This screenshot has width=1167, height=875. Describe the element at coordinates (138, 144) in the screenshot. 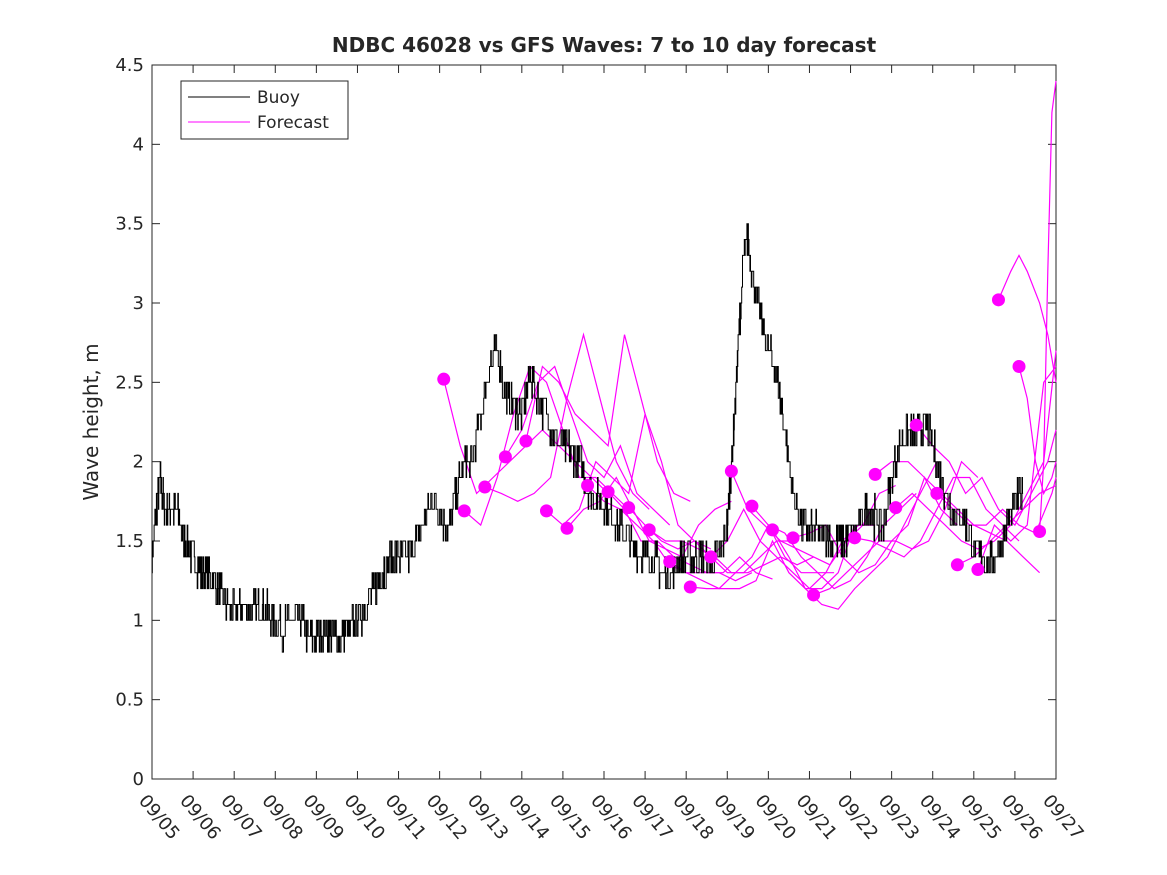

I see `y-tick-label: 4` at that location.